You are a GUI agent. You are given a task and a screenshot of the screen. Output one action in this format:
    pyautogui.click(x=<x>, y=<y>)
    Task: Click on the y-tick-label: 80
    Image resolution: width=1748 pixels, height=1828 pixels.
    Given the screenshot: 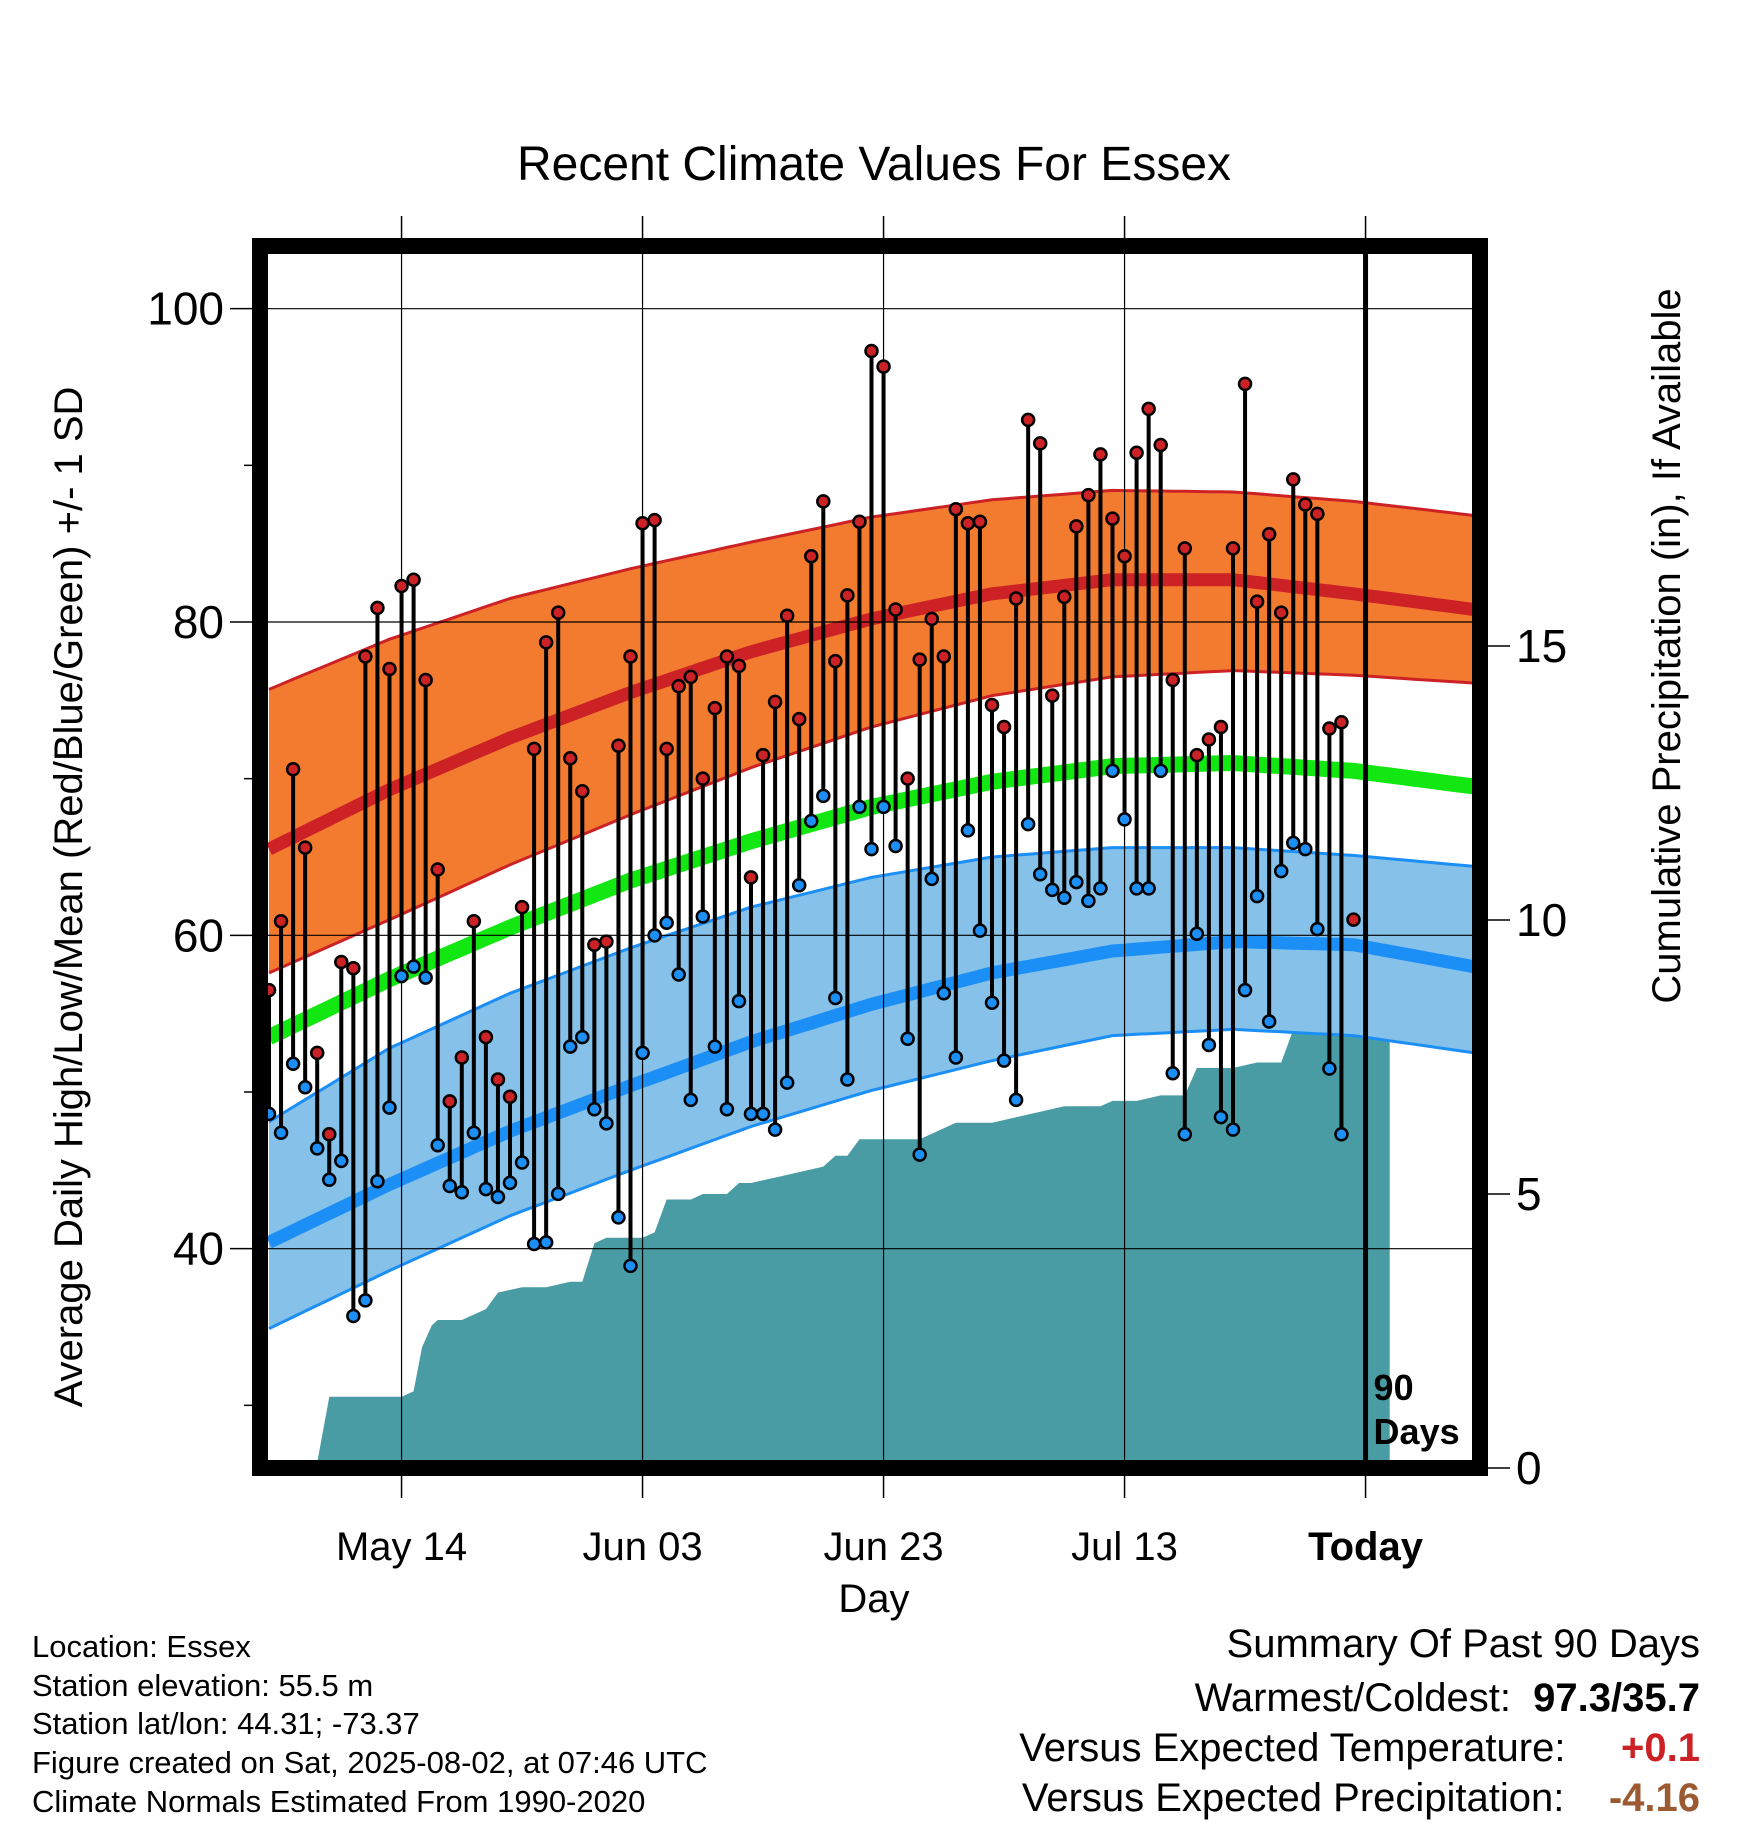 What is the action you would take?
    pyautogui.click(x=198, y=622)
    